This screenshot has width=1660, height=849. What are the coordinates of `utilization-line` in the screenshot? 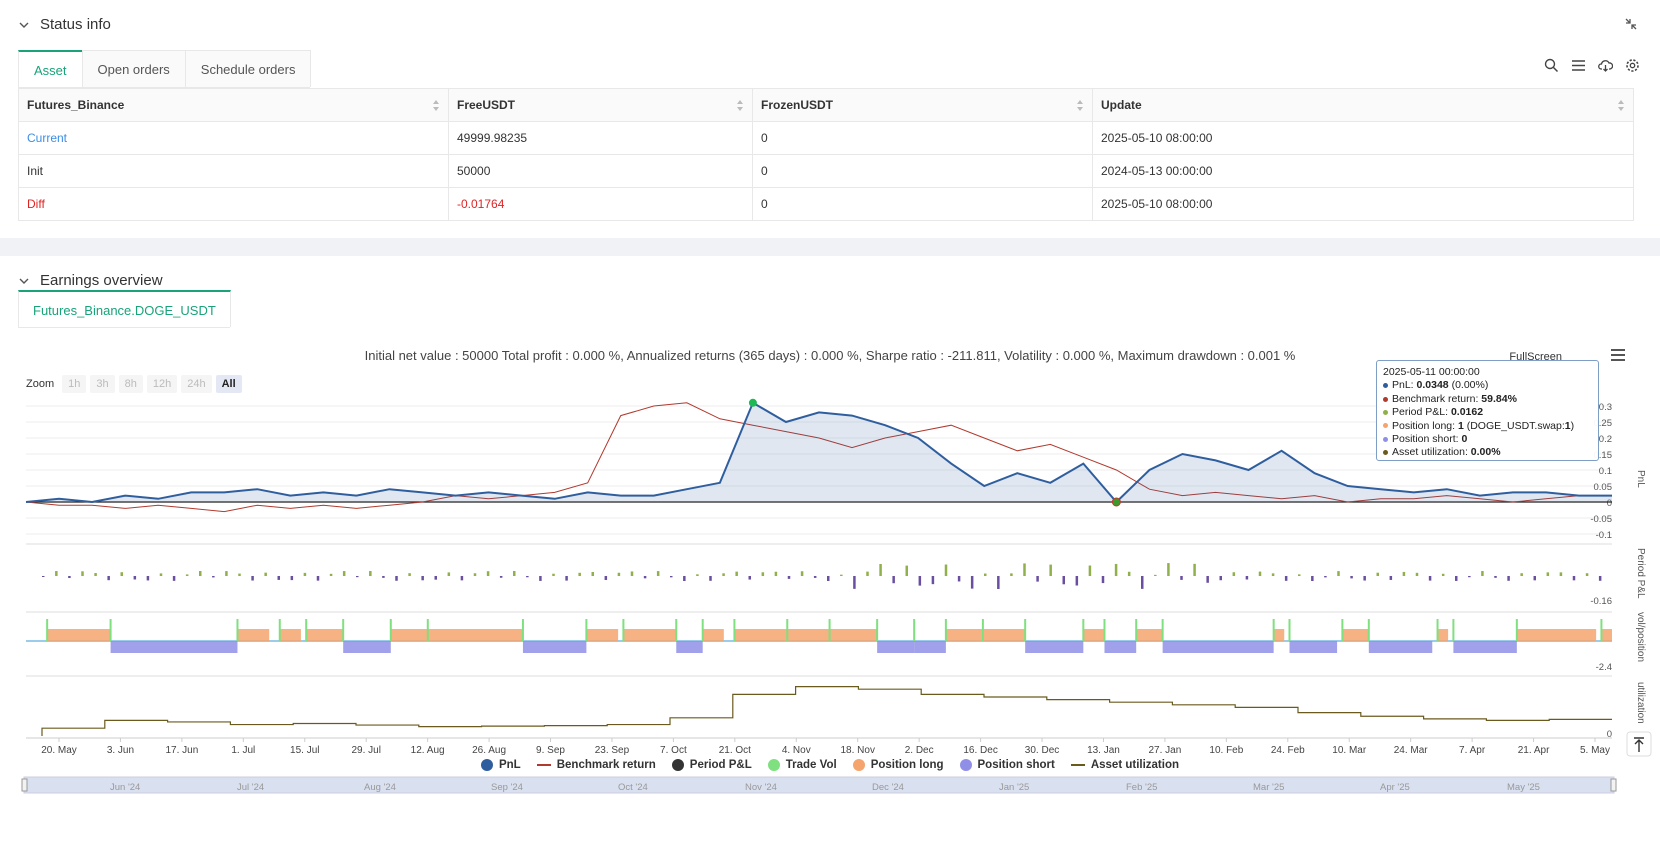 It's located at (826, 711).